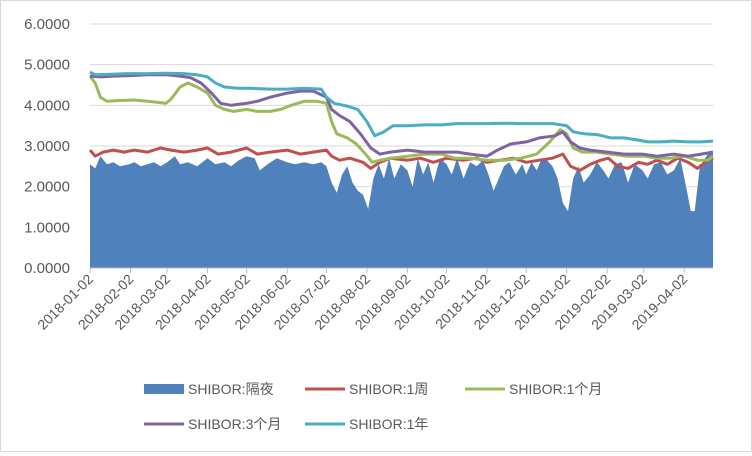 This screenshot has height=456, width=752. I want to click on y-tick-label: 5.0000, so click(47, 65).